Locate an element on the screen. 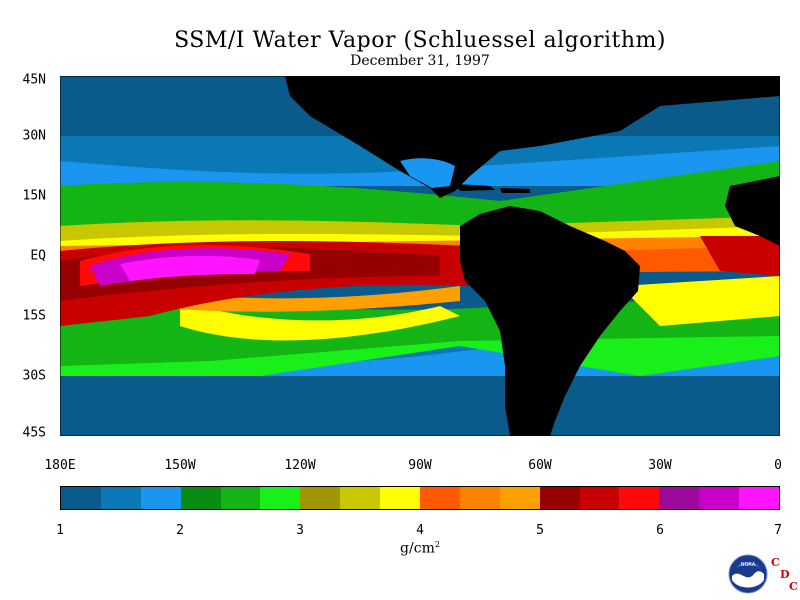 The width and height of the screenshot is (800, 600). cdc-letter-c2: C is located at coordinates (793, 586).